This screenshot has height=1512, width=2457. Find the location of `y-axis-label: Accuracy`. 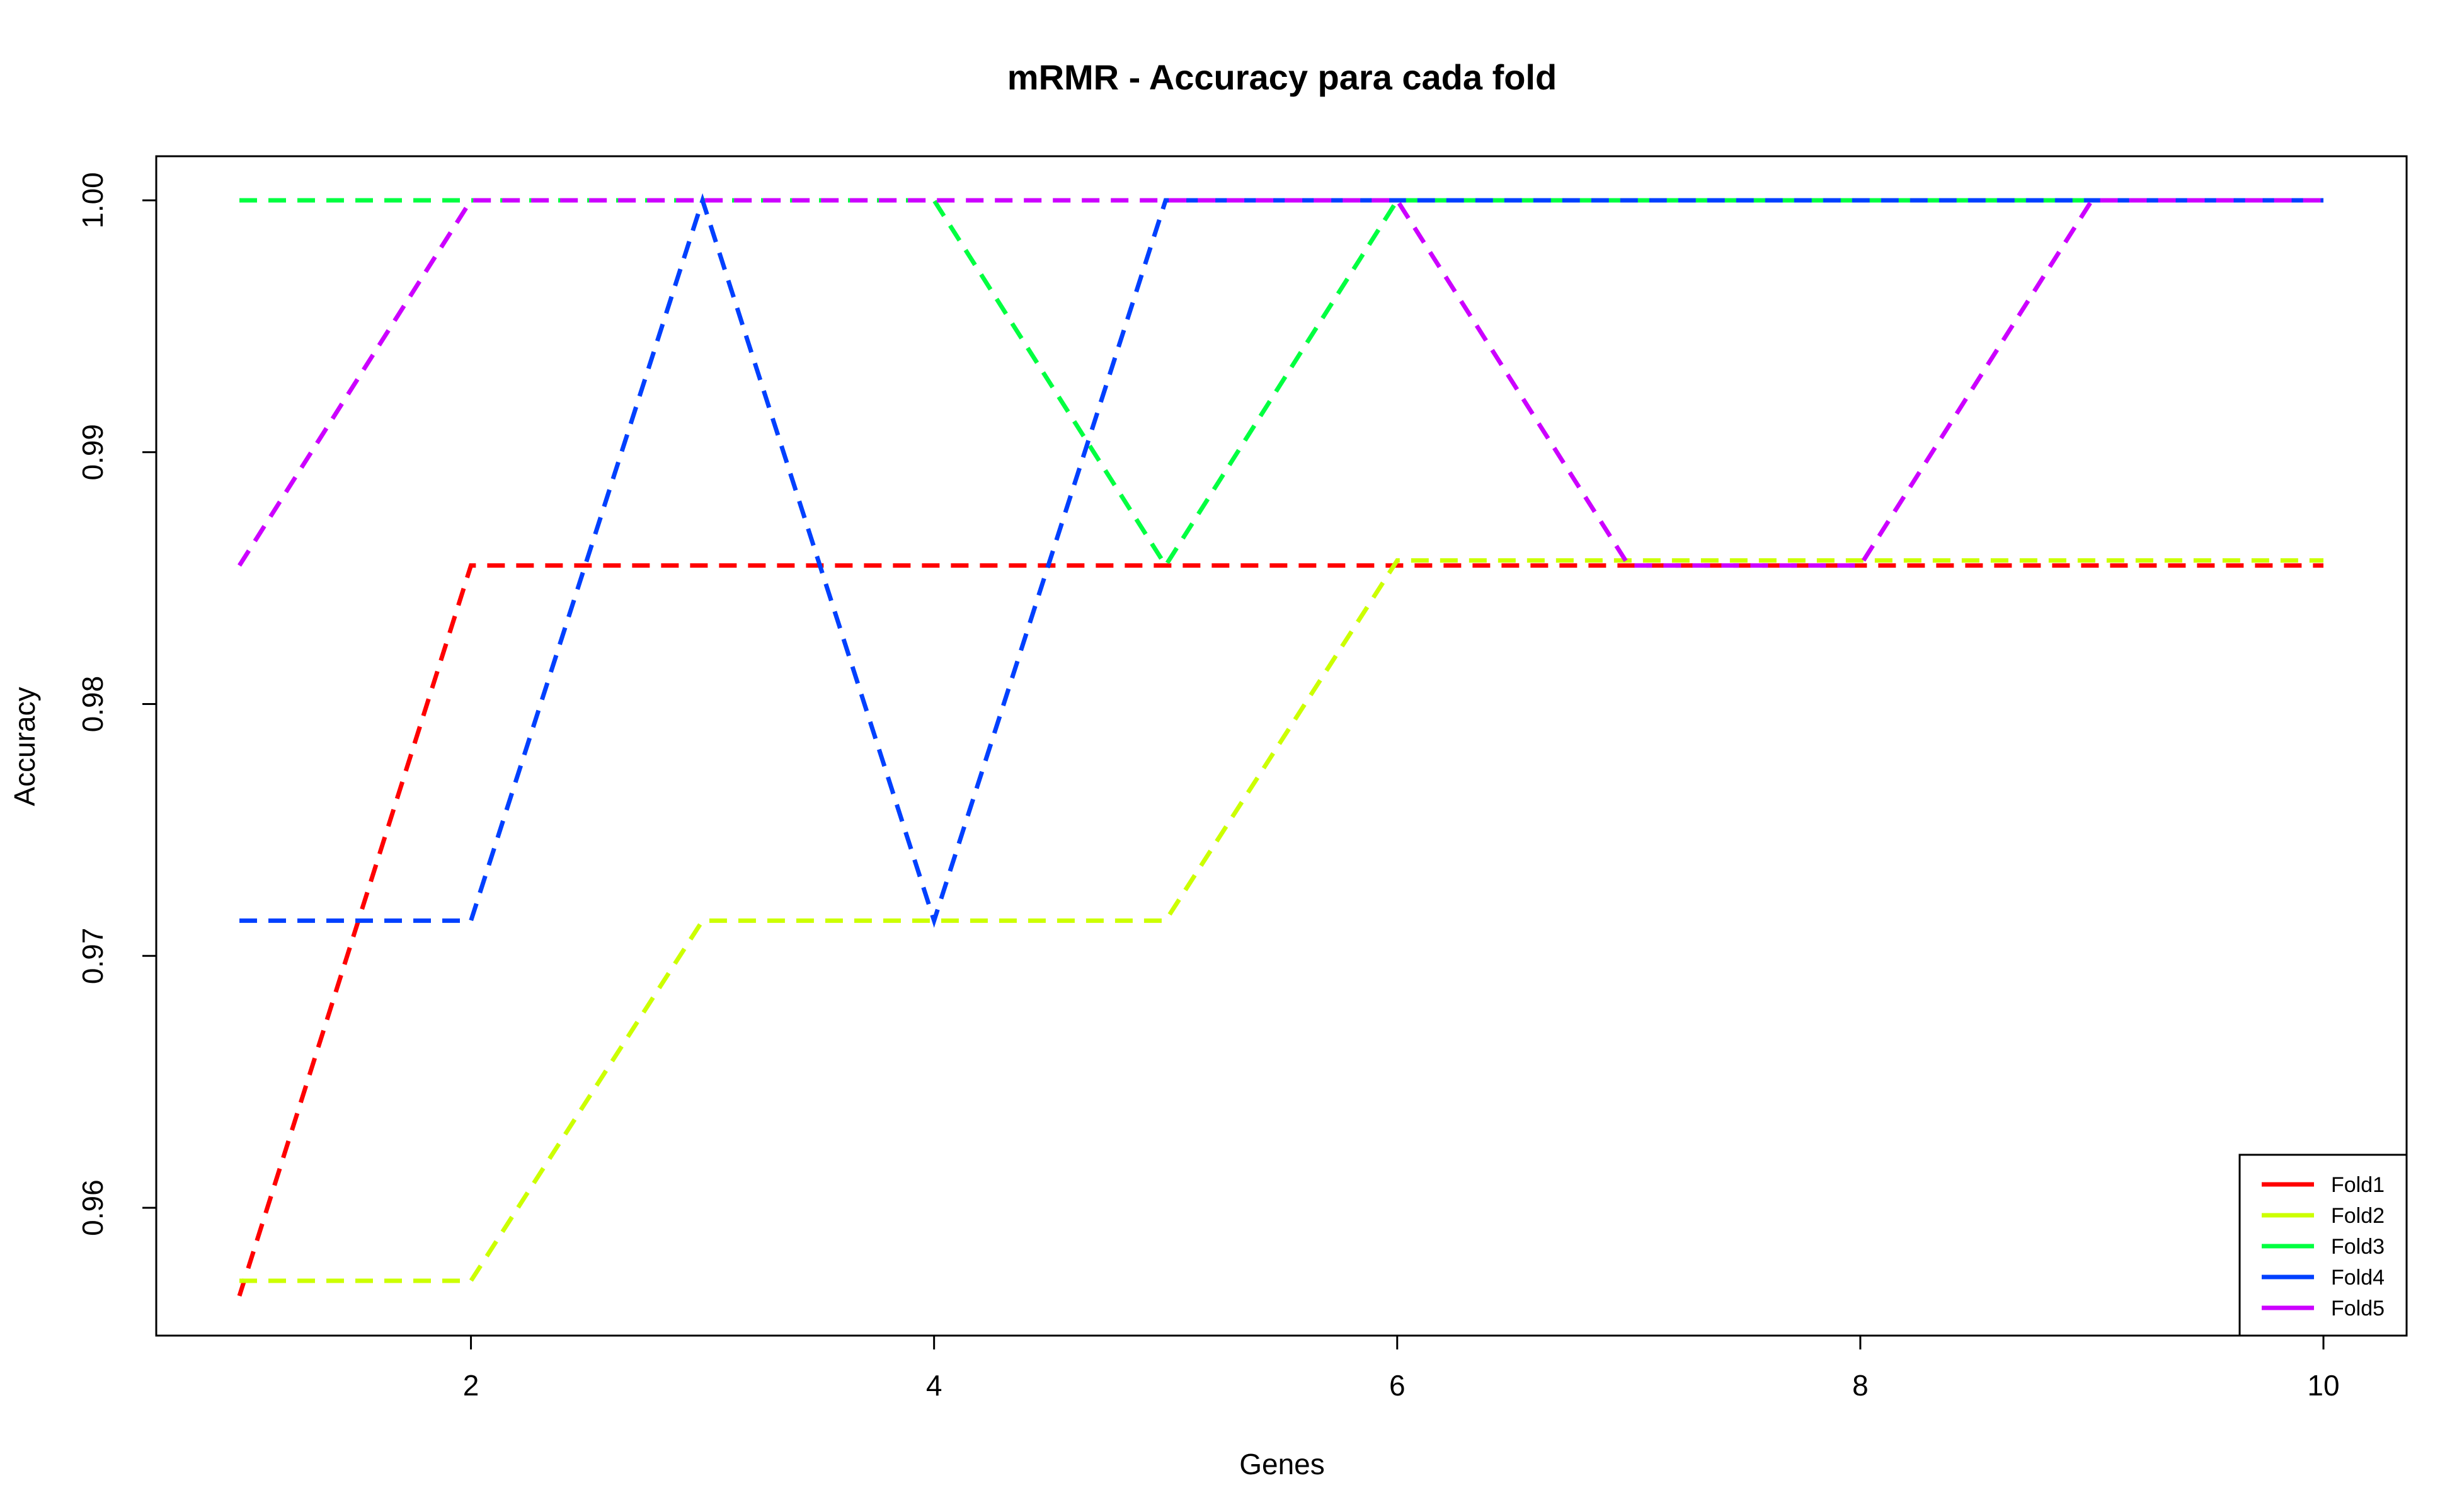

y-axis-label: Accuracy is located at coordinates (24, 746).